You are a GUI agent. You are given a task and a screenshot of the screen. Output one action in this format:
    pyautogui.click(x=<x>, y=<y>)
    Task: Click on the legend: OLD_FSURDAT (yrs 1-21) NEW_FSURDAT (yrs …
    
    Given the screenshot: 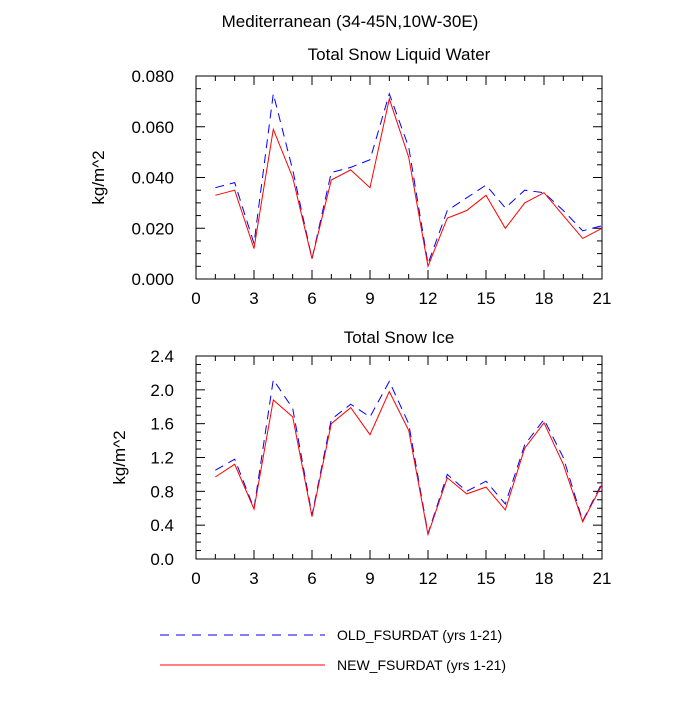 What is the action you would take?
    pyautogui.click(x=333, y=650)
    